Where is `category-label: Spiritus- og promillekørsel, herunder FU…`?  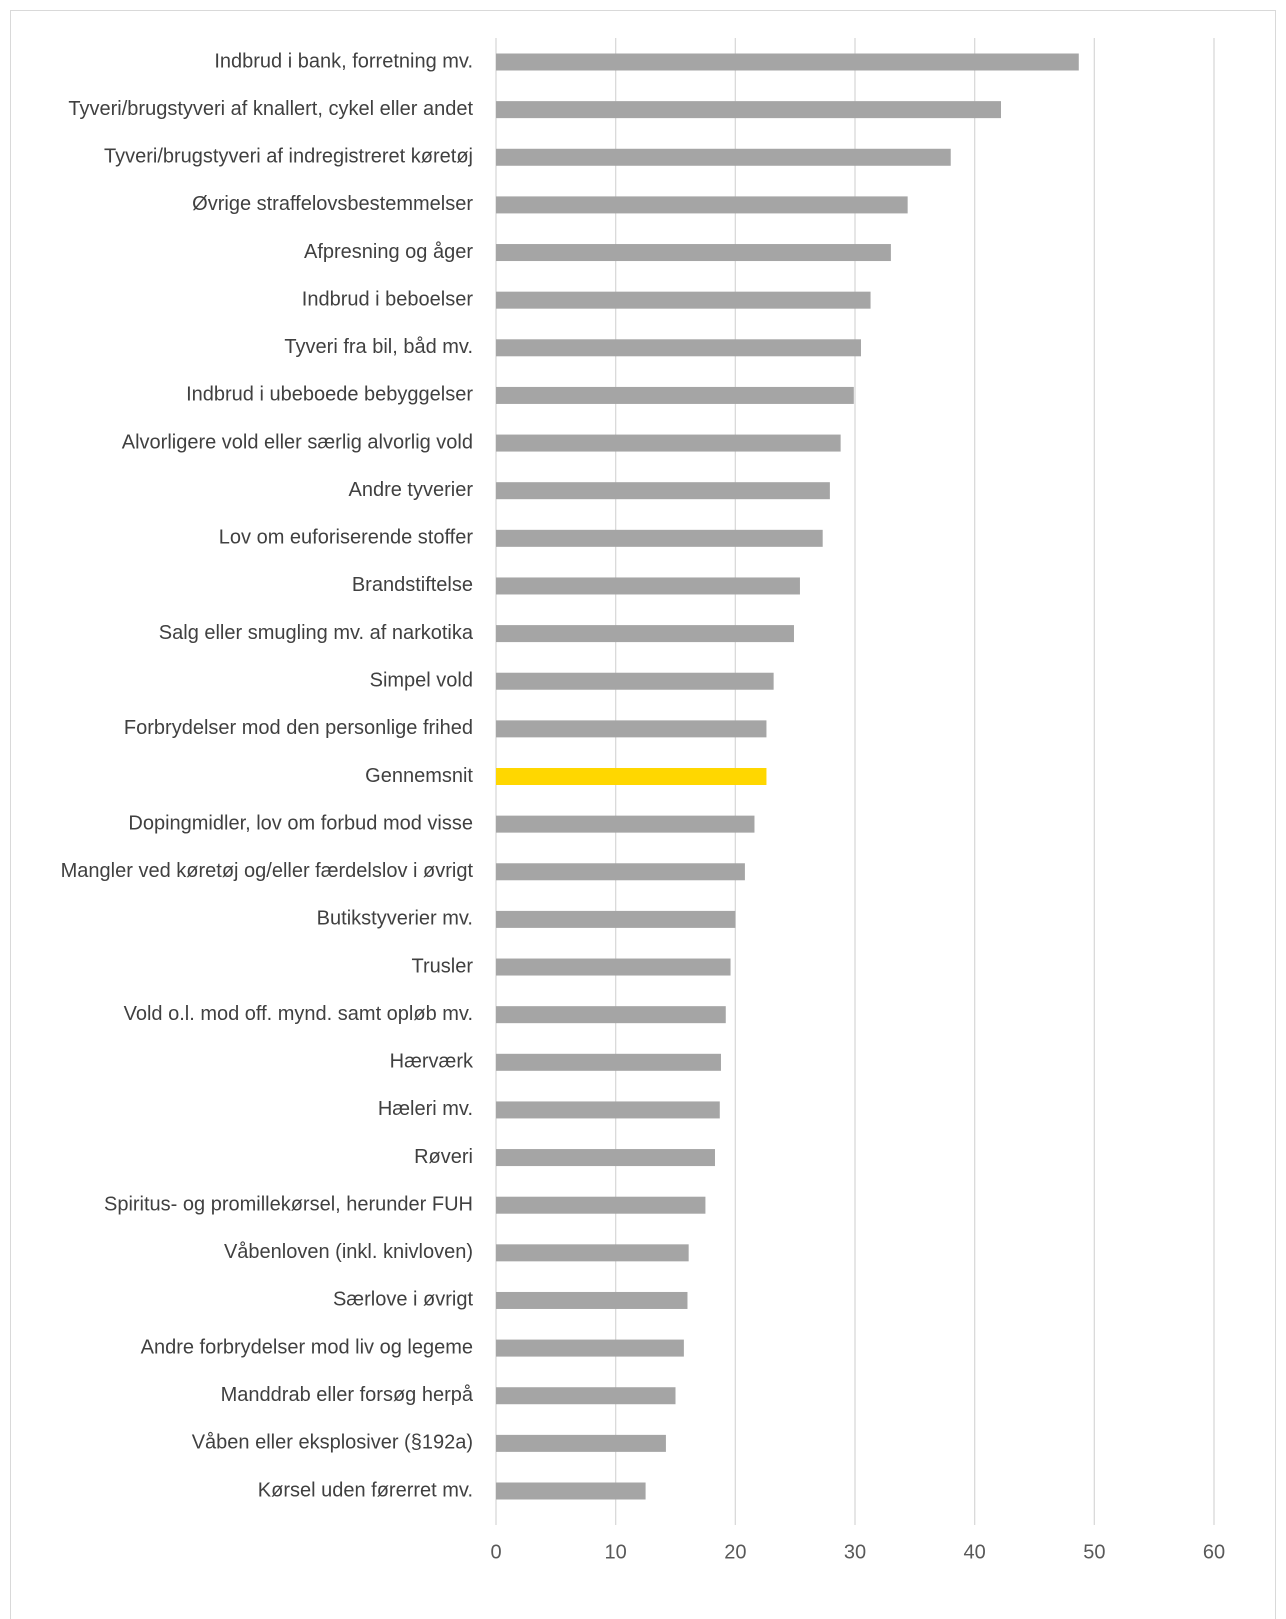
category-label: Spiritus- og promillekørsel, herunder FU… is located at coordinates (288, 1204).